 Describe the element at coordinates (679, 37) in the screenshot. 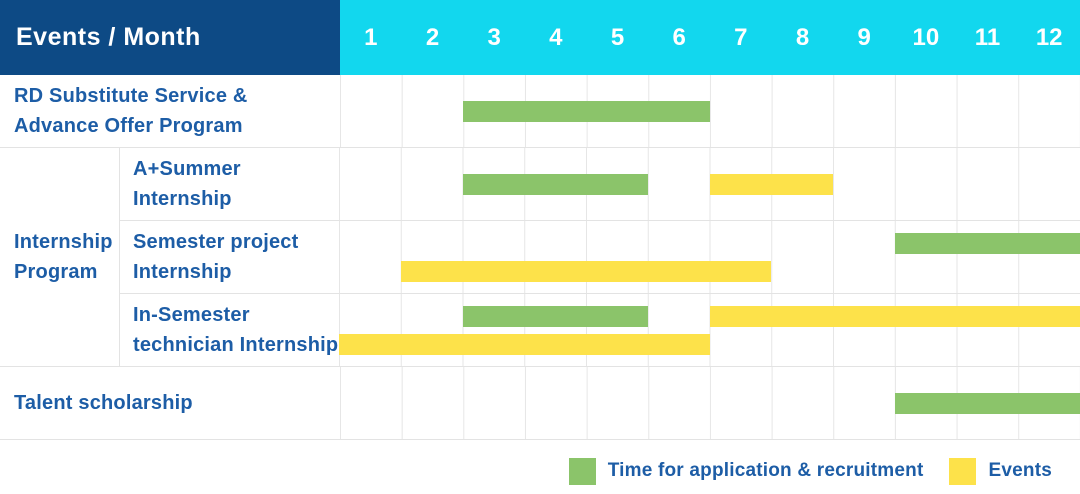

I see `month-label-6: 6` at that location.